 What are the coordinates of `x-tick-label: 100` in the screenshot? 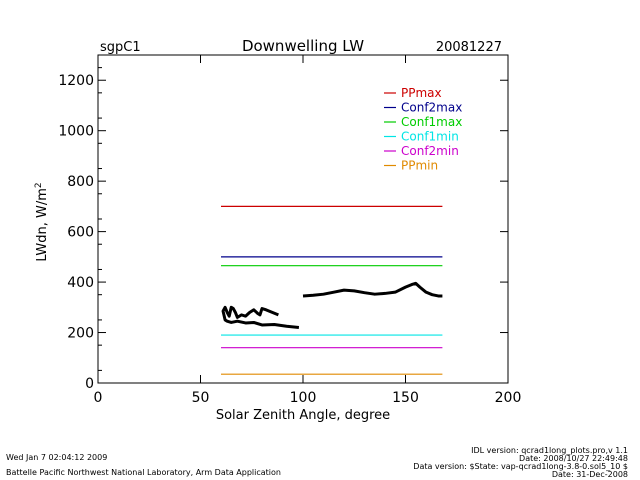 It's located at (303, 398).